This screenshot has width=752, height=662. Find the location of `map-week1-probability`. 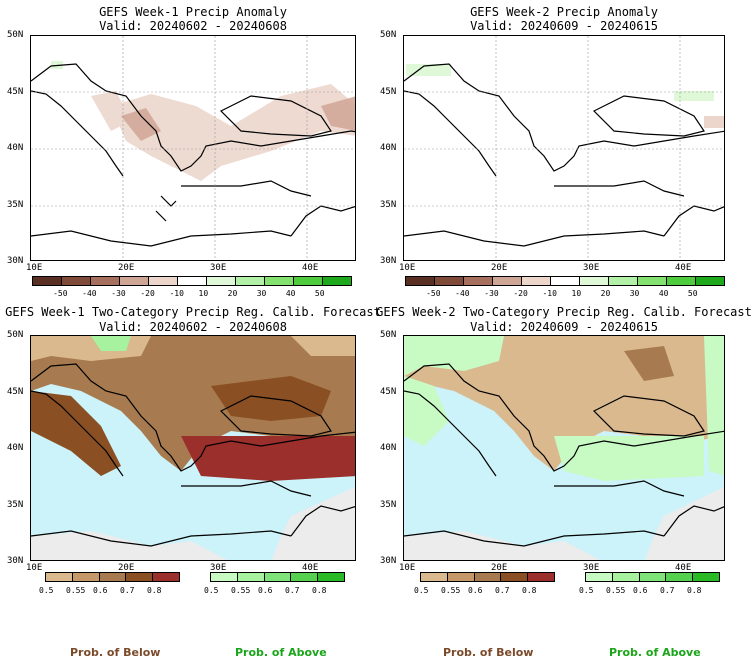

map-week1-probability is located at coordinates (193, 448).